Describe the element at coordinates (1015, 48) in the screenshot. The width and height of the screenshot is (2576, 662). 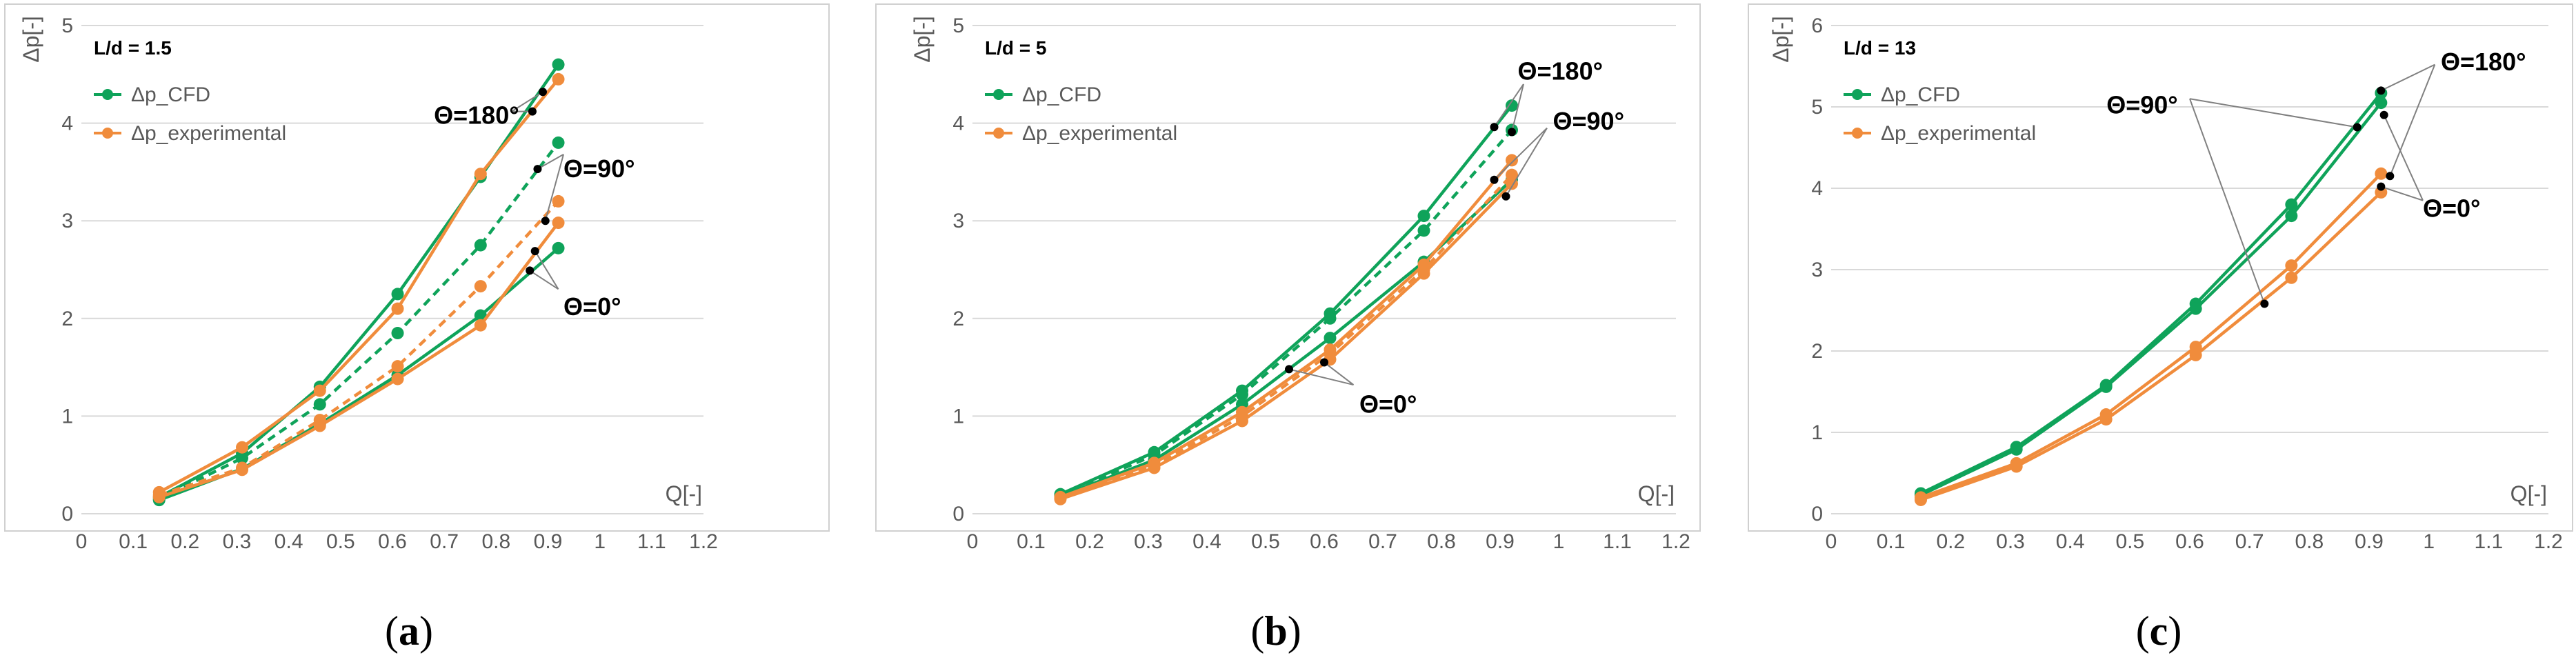
I see `ld-label: L/d = 5` at that location.